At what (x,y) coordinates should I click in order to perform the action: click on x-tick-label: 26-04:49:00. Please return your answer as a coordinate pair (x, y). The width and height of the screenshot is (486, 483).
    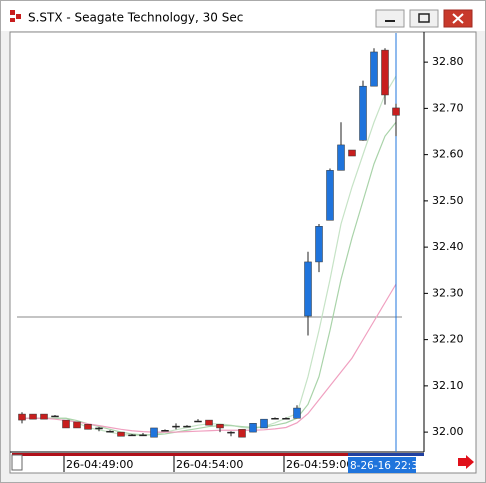
    Looking at the image, I should click on (99, 464).